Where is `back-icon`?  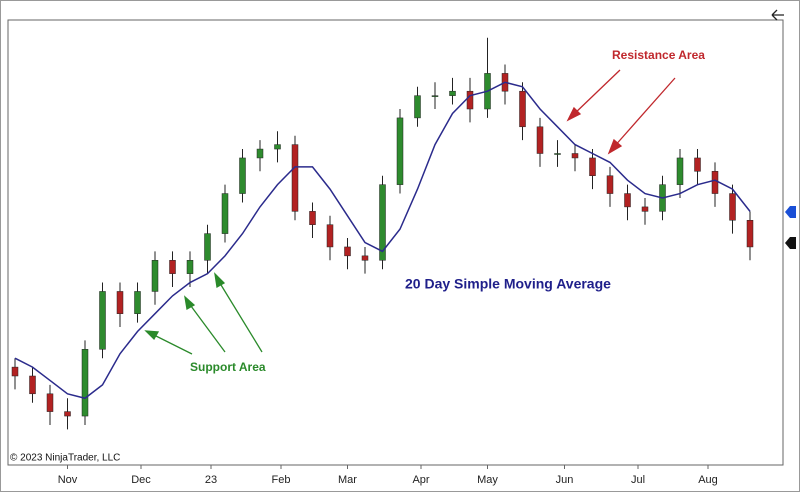 back-icon is located at coordinates (777, 15).